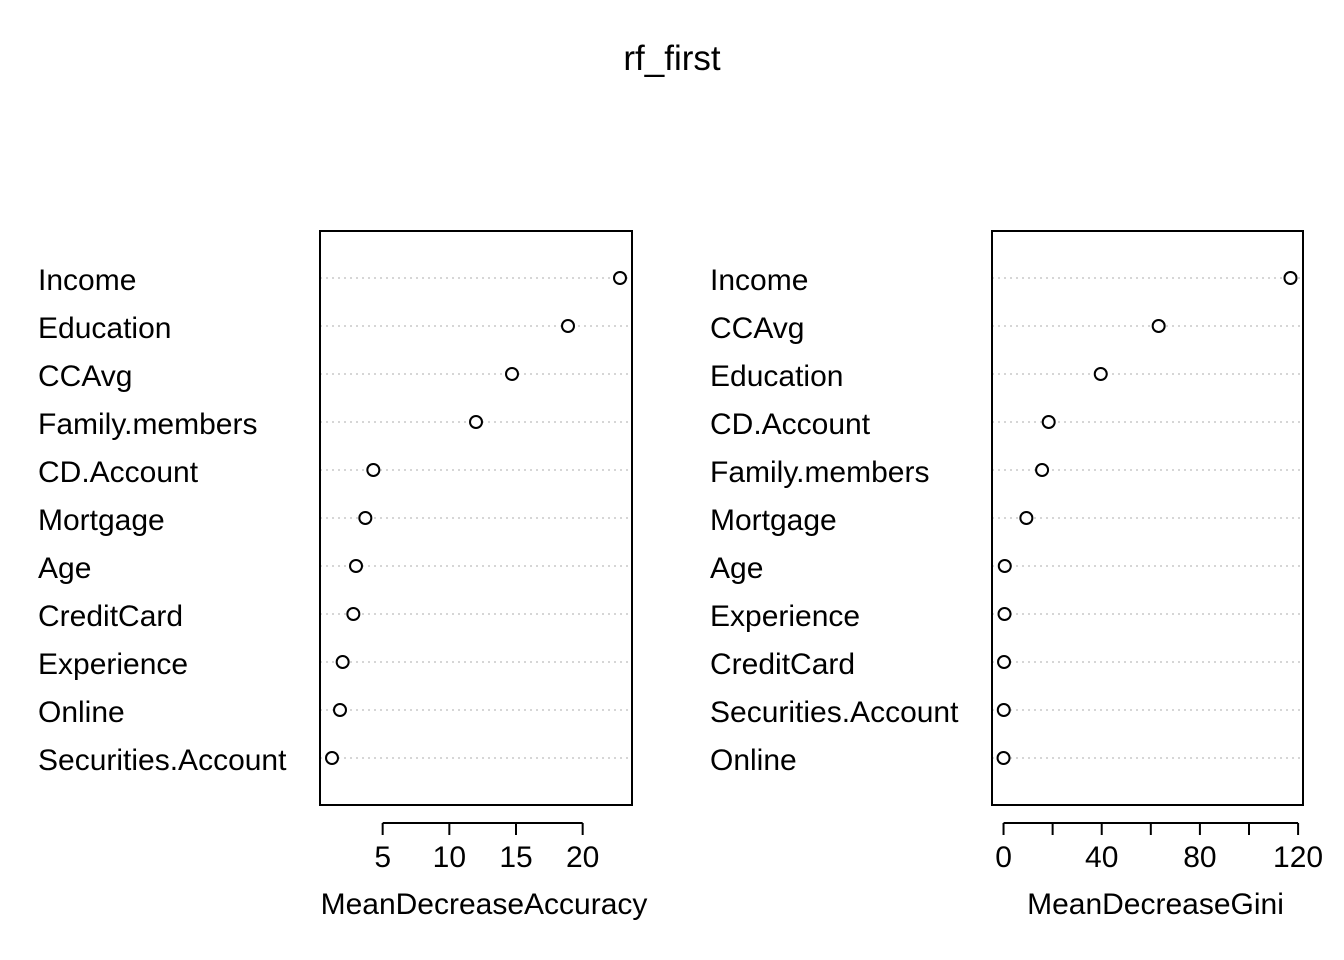 The width and height of the screenshot is (1344, 960). Describe the element at coordinates (1003, 857) in the screenshot. I see `x-tick-label: 0` at that location.